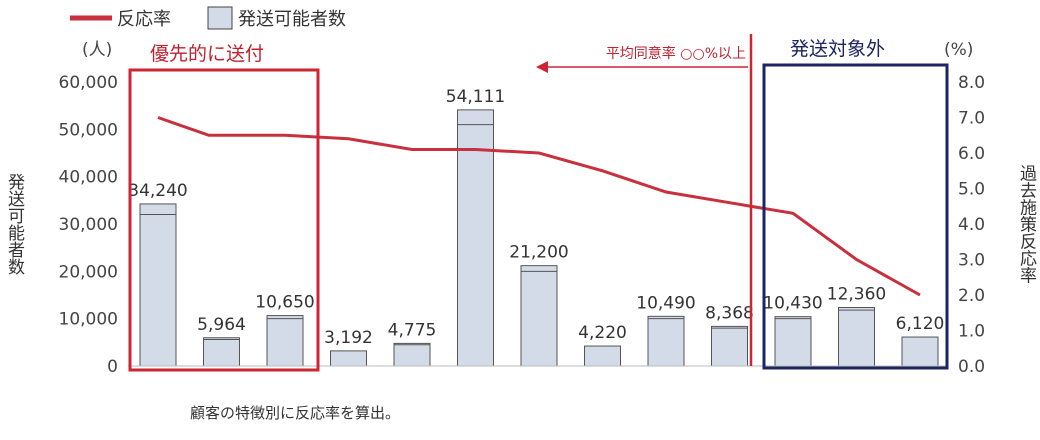  I want to click on bar-value-label: 8,368, so click(729, 313).